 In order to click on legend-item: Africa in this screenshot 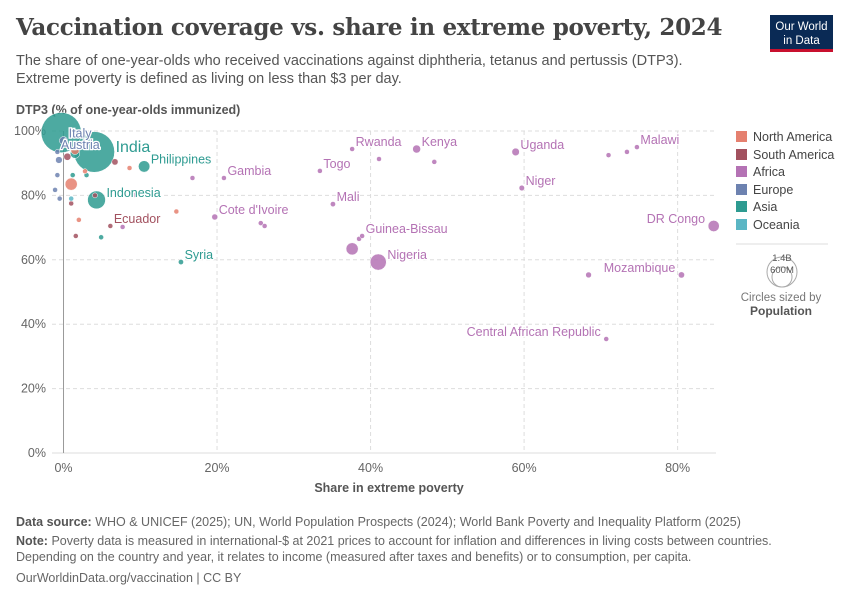, I will do `click(760, 172)`.